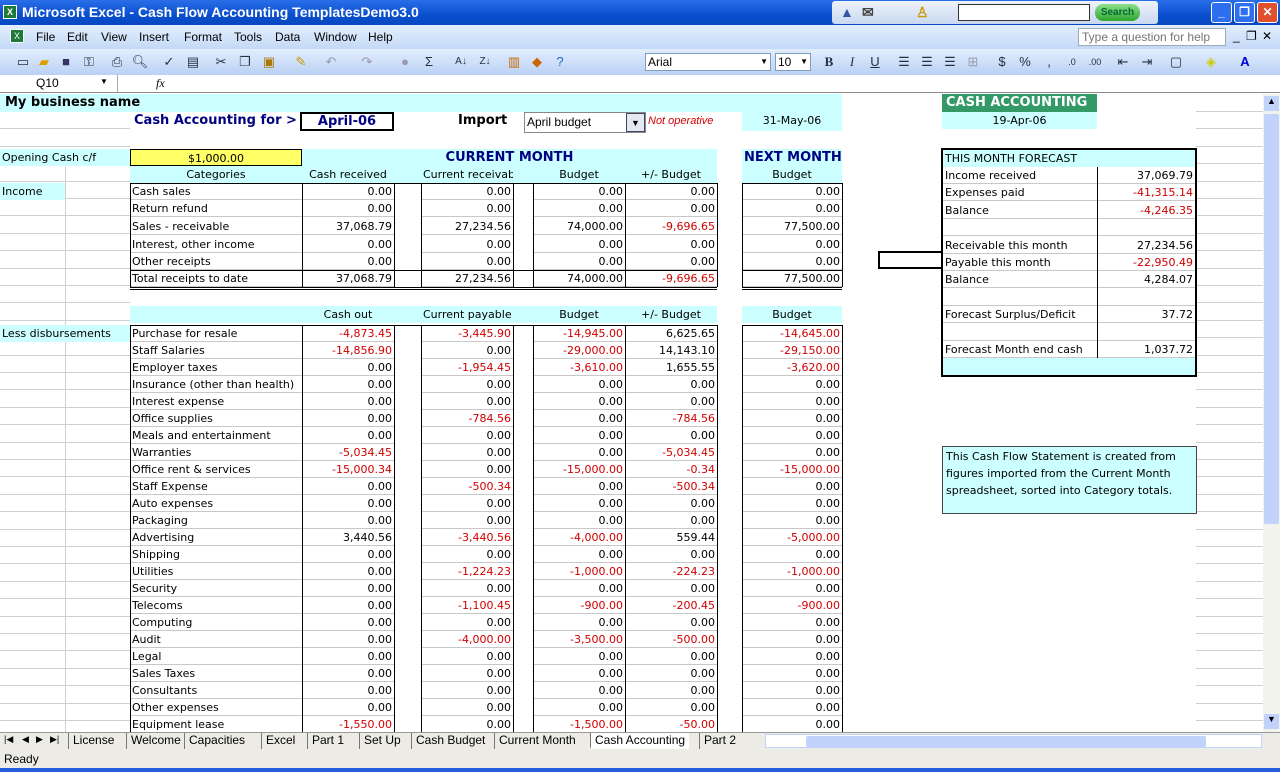 Image resolution: width=1280 pixels, height=772 pixels. I want to click on percent-icon: %, so click(1025, 61).